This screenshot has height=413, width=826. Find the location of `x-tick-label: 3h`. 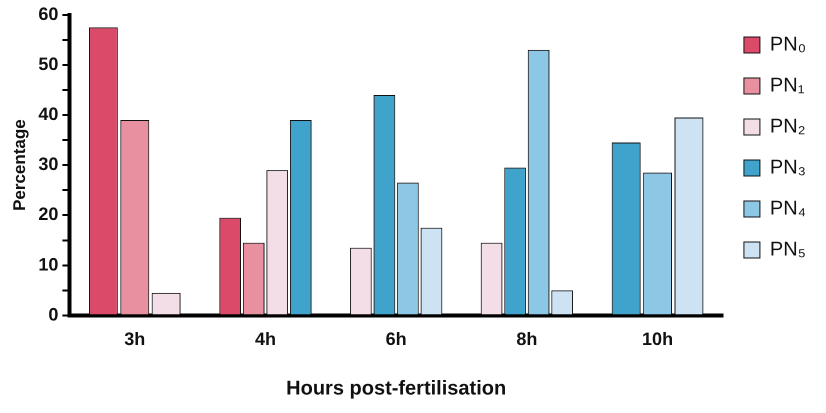

x-tick-label: 3h is located at coordinates (135, 339).